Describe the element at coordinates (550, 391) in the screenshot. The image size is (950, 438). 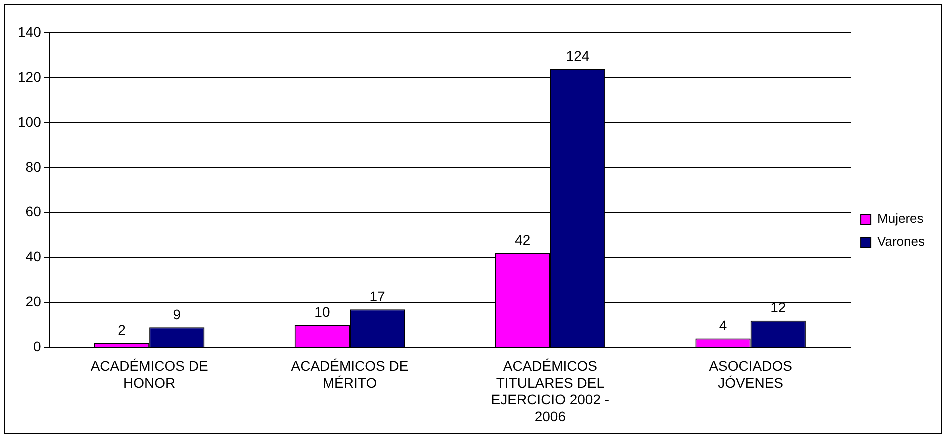
I see `x-tick-label: ACADÉMICOS TITULARES DEL EJERCICIO 2002 - 2006` at that location.